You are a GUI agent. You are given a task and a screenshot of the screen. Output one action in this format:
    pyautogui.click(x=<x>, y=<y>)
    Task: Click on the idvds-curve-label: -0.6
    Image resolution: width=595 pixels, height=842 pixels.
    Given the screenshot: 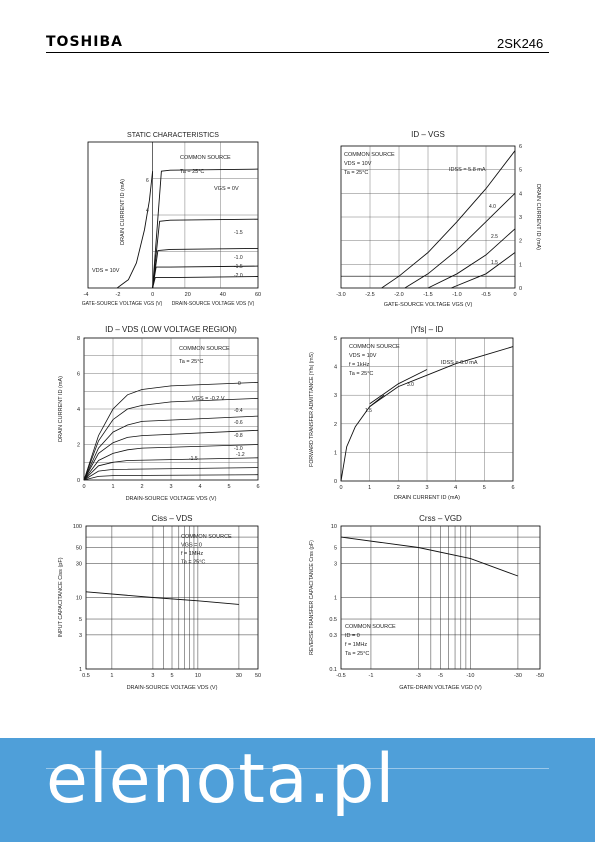 What is the action you would take?
    pyautogui.click(x=238, y=423)
    